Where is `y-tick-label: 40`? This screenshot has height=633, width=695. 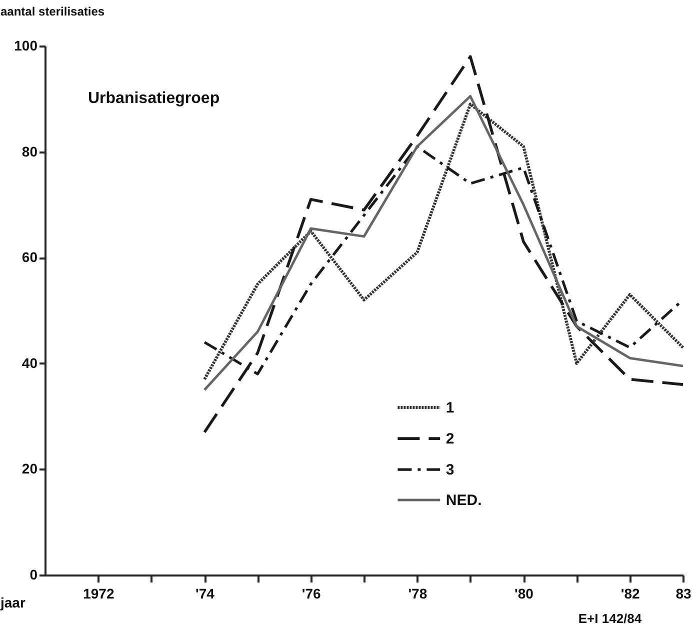
y-tick-label: 40 is located at coordinates (30, 362).